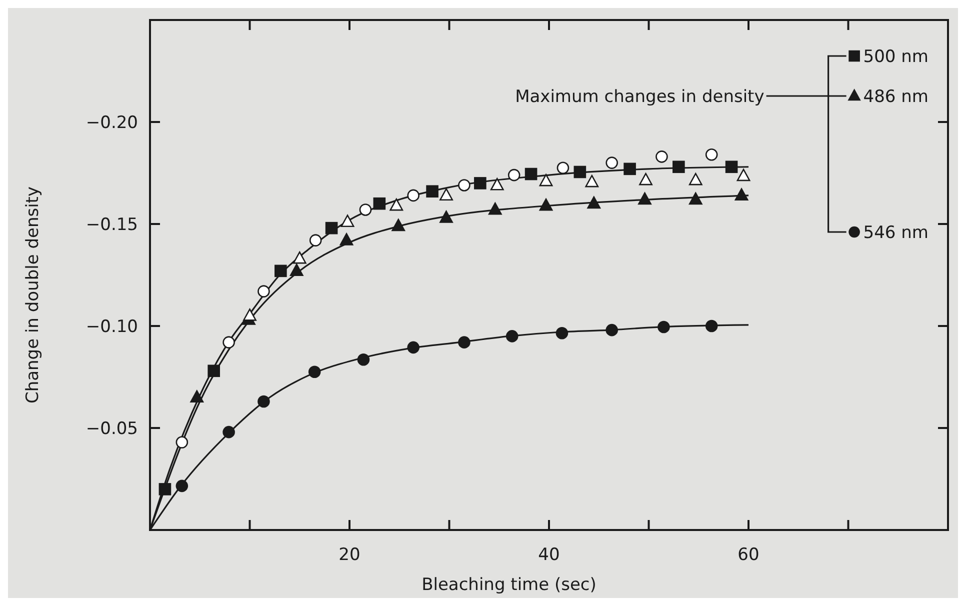  Describe the element at coordinates (112, 326) in the screenshot. I see `y-tick-label: −0.10` at that location.